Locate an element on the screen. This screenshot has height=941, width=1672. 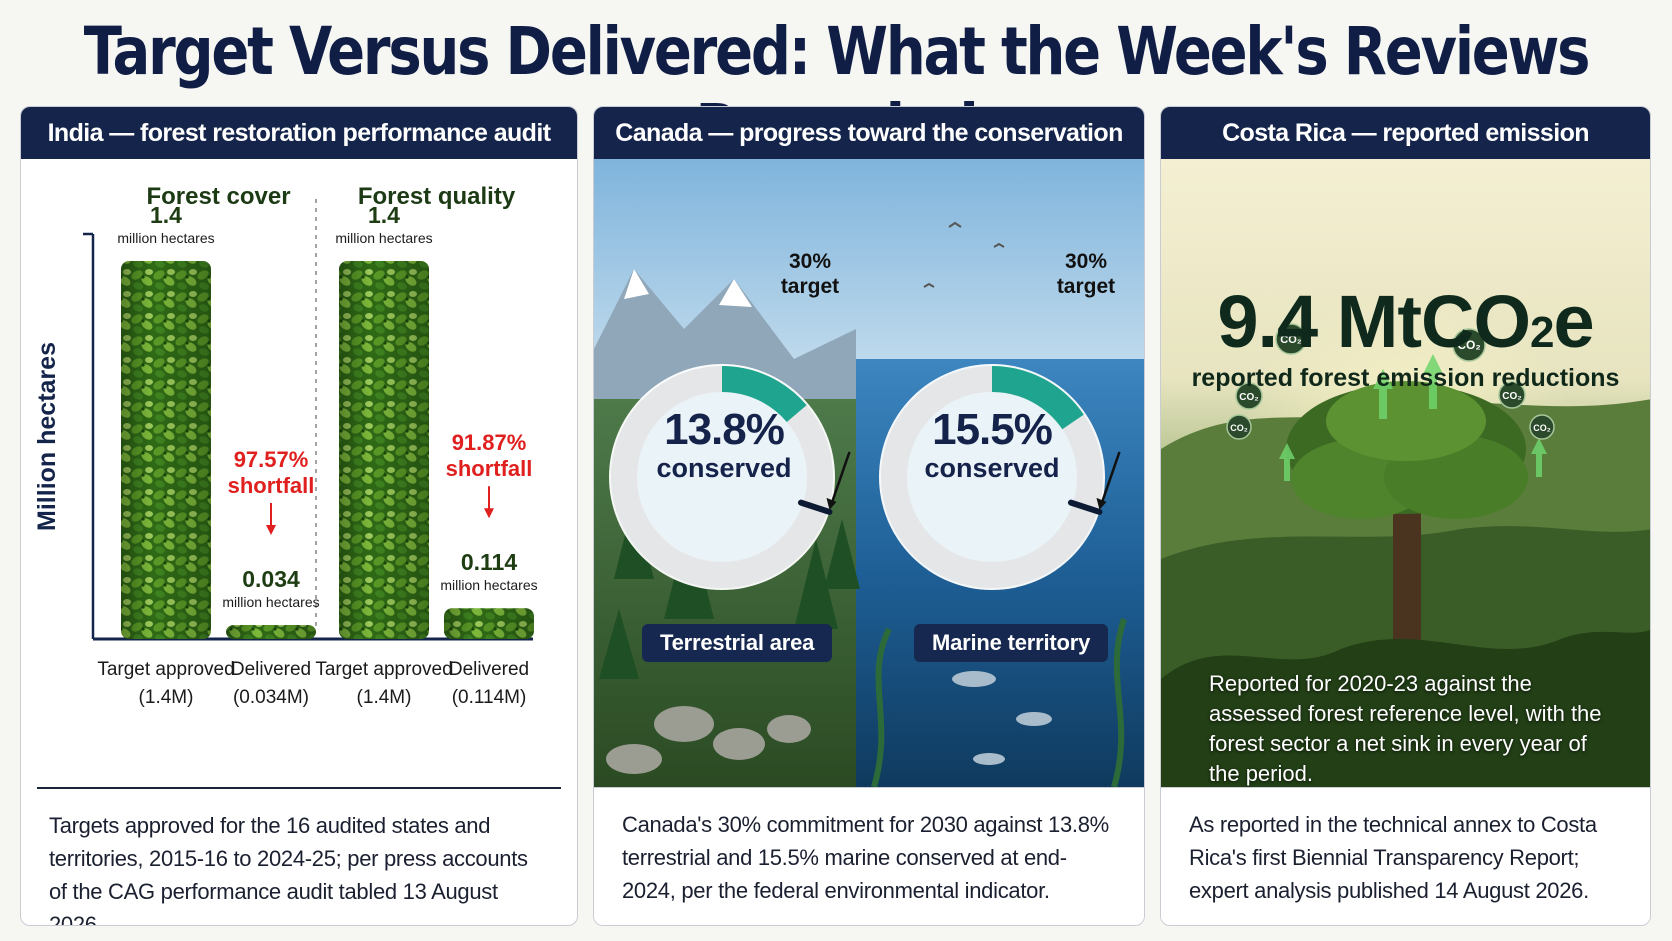
marine-target-pct: 30% is located at coordinates (1086, 261).